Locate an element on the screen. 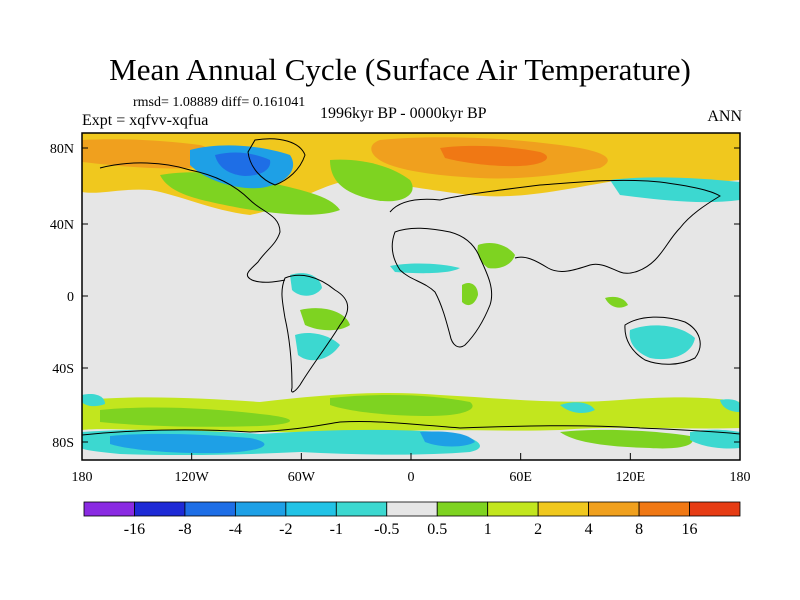  lat-label: 0 is located at coordinates (70, 297).